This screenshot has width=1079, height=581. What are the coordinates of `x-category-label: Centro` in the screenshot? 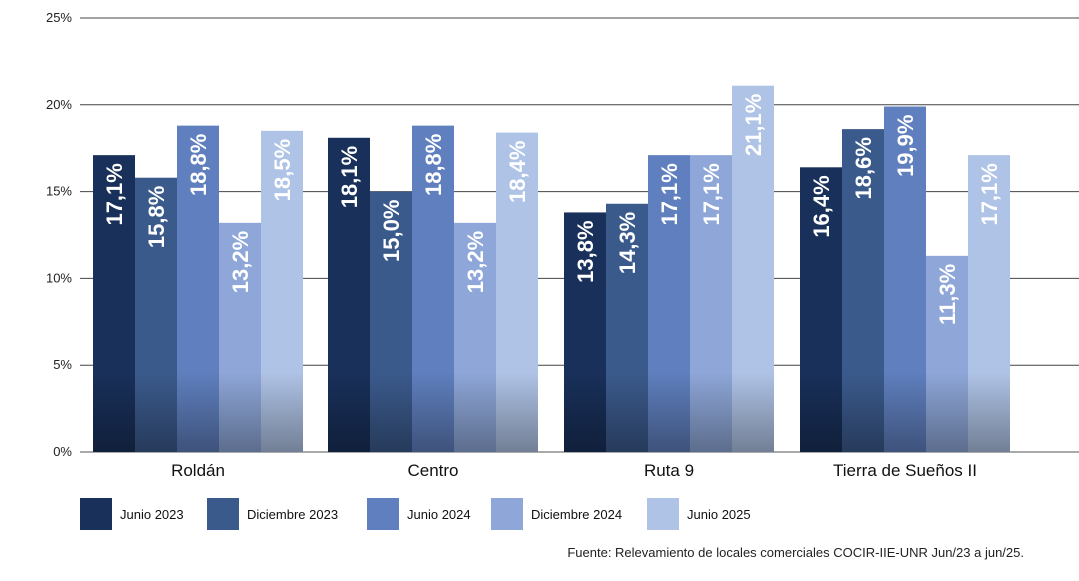 It's located at (432, 470).